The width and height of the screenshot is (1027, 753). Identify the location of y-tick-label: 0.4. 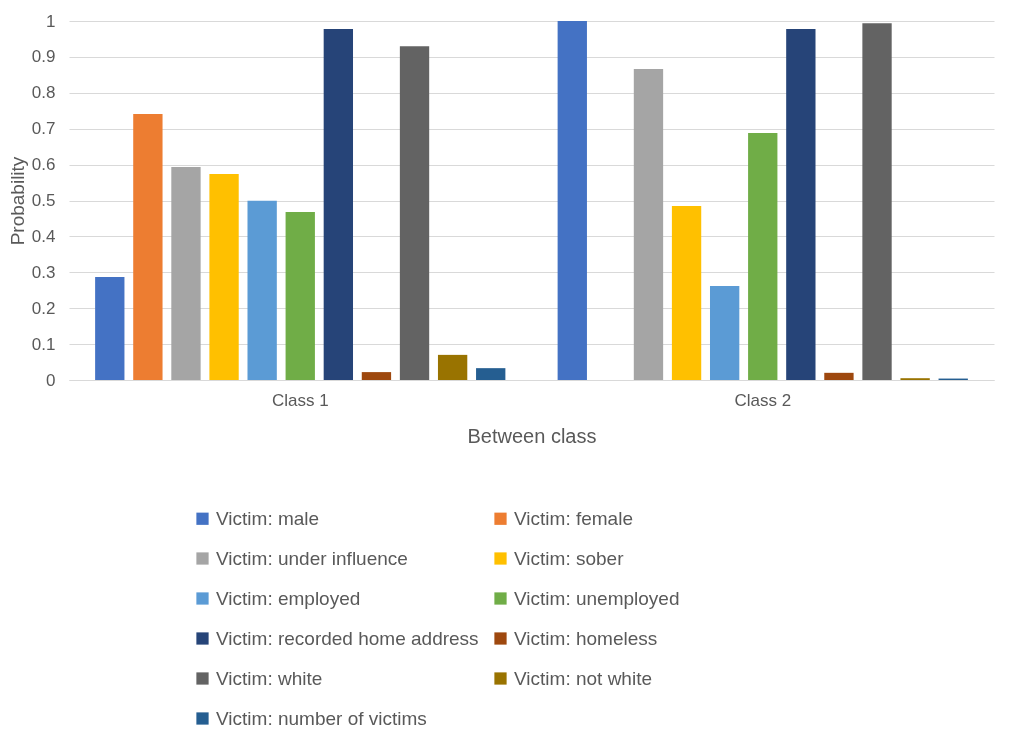
(43, 236).